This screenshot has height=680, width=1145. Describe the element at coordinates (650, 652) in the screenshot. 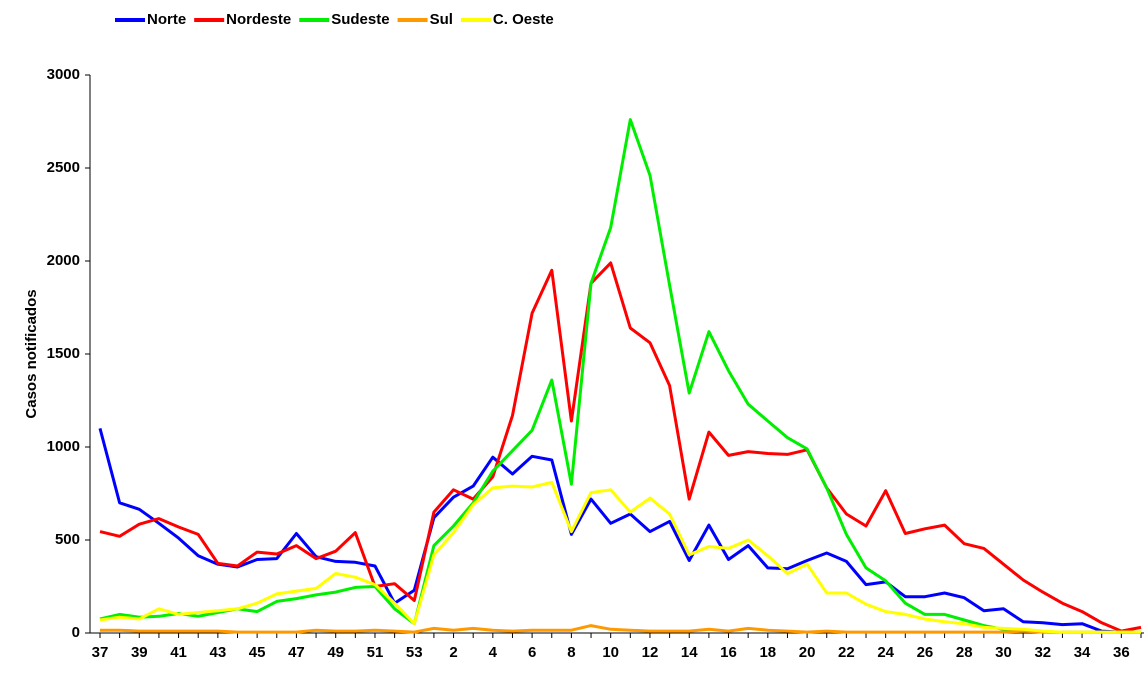

I see `x-tick-label: 12` at that location.